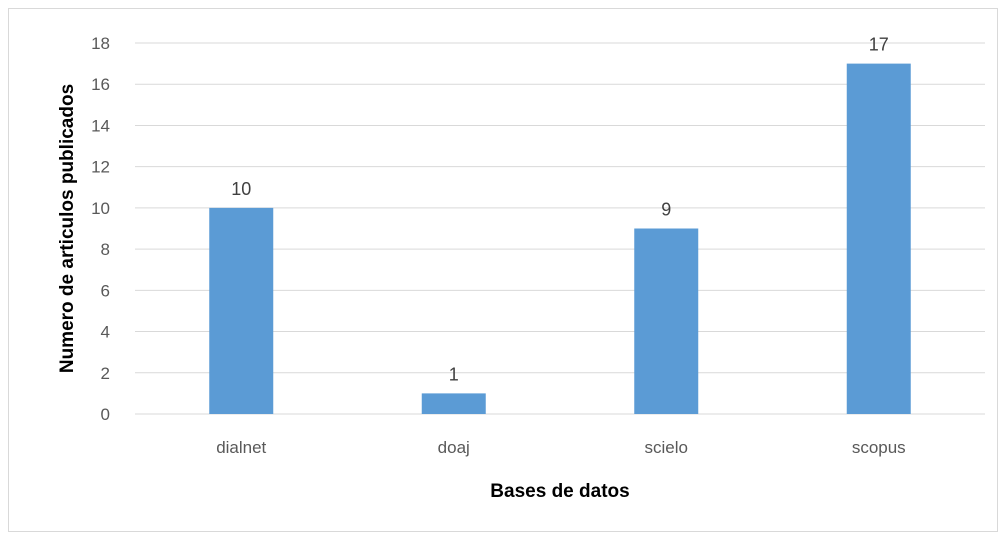 This screenshot has height=538, width=1004. What do you see at coordinates (67, 228) in the screenshot?
I see `y-axis-title: Numero de articulos publicados` at bounding box center [67, 228].